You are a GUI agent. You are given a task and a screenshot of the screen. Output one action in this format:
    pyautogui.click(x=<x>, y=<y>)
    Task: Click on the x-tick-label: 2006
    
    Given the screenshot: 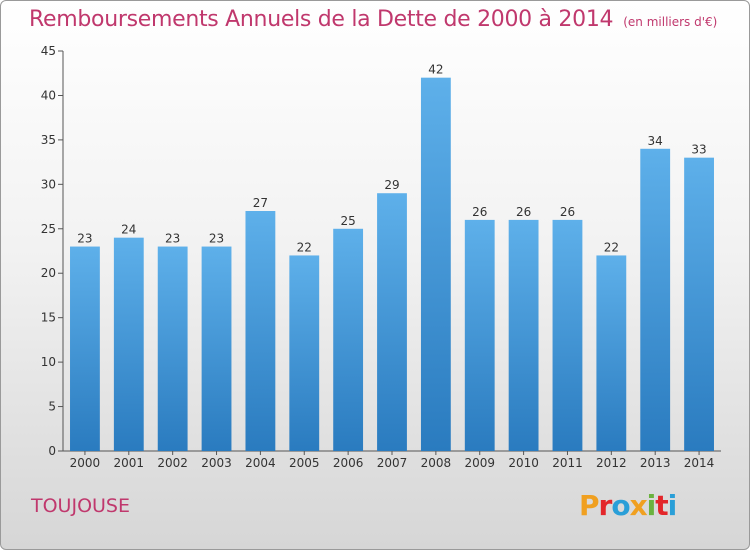 What is the action you would take?
    pyautogui.click(x=348, y=463)
    